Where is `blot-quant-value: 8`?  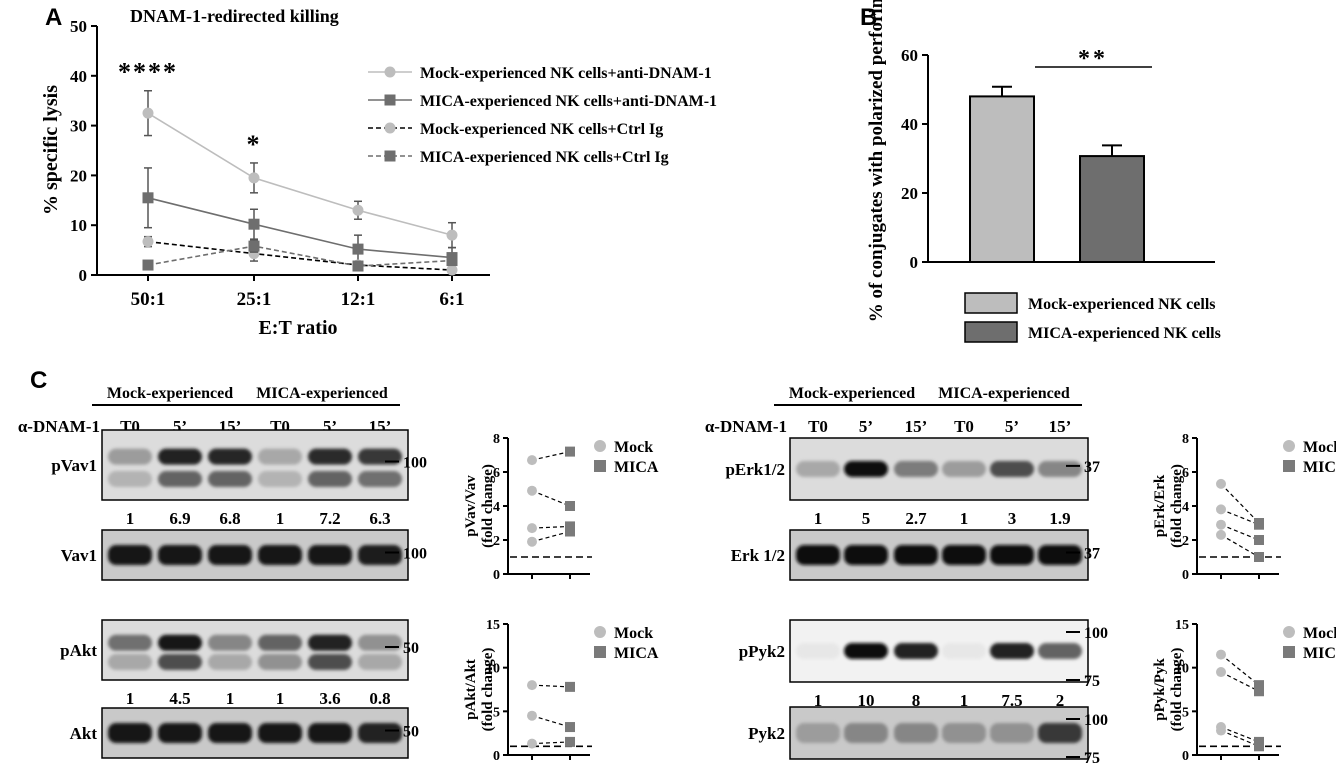 blot-quant-value: 8 is located at coordinates (916, 700).